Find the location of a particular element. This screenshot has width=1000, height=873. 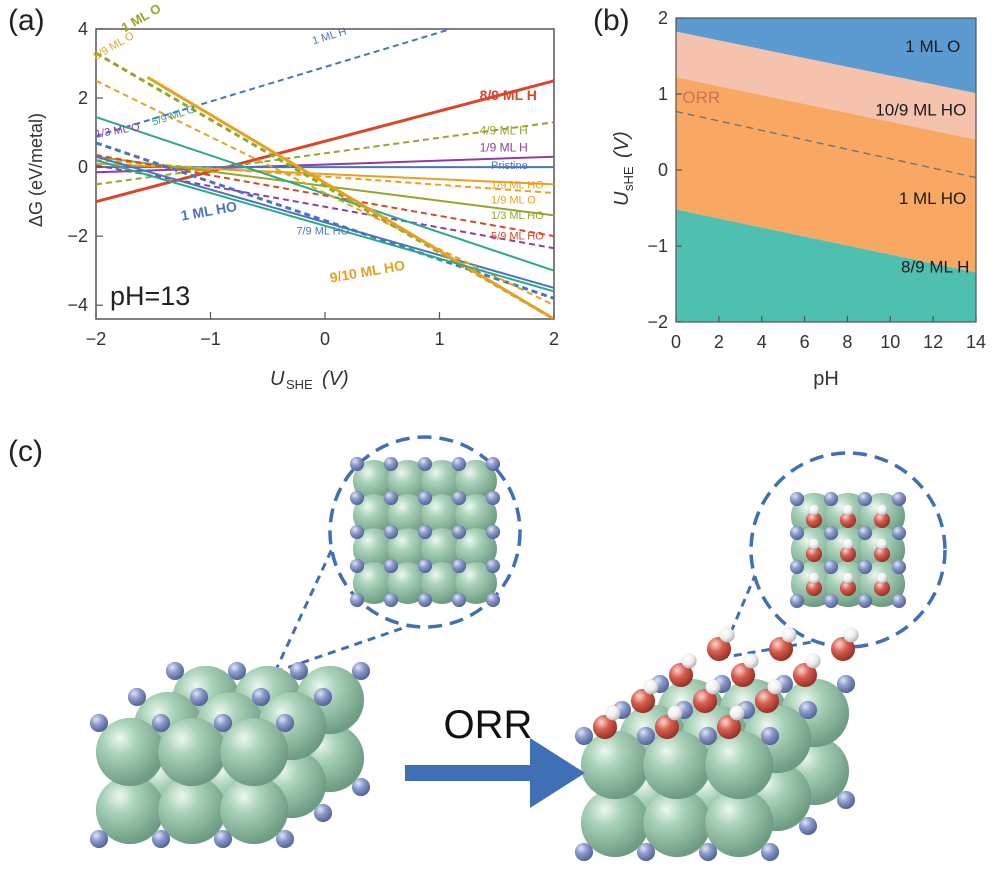

chart-a-xtick-label: 0 is located at coordinates (325, 339).